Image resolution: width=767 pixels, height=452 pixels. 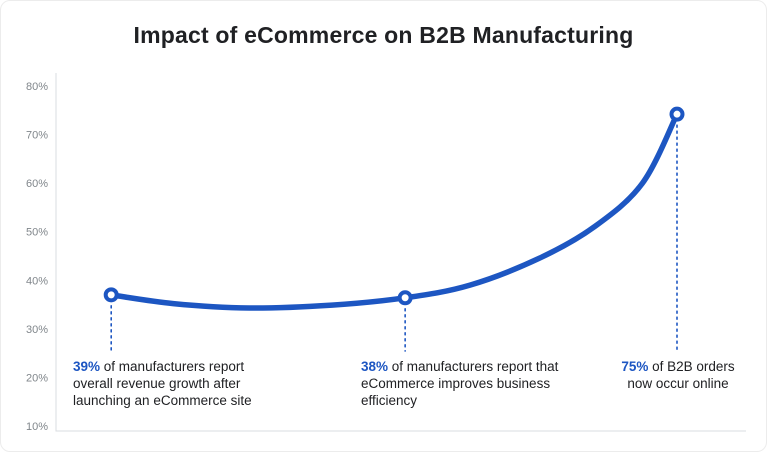 I want to click on y-tick-label: 40%, so click(x=37, y=281).